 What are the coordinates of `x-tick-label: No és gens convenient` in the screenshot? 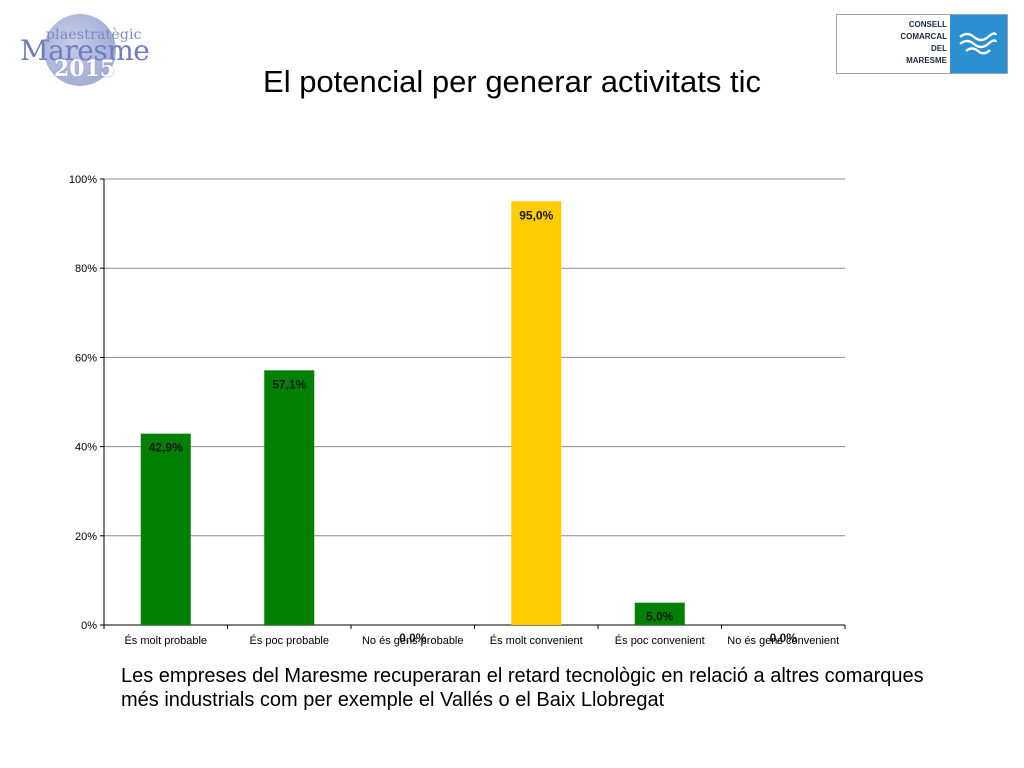 It's located at (783, 641).